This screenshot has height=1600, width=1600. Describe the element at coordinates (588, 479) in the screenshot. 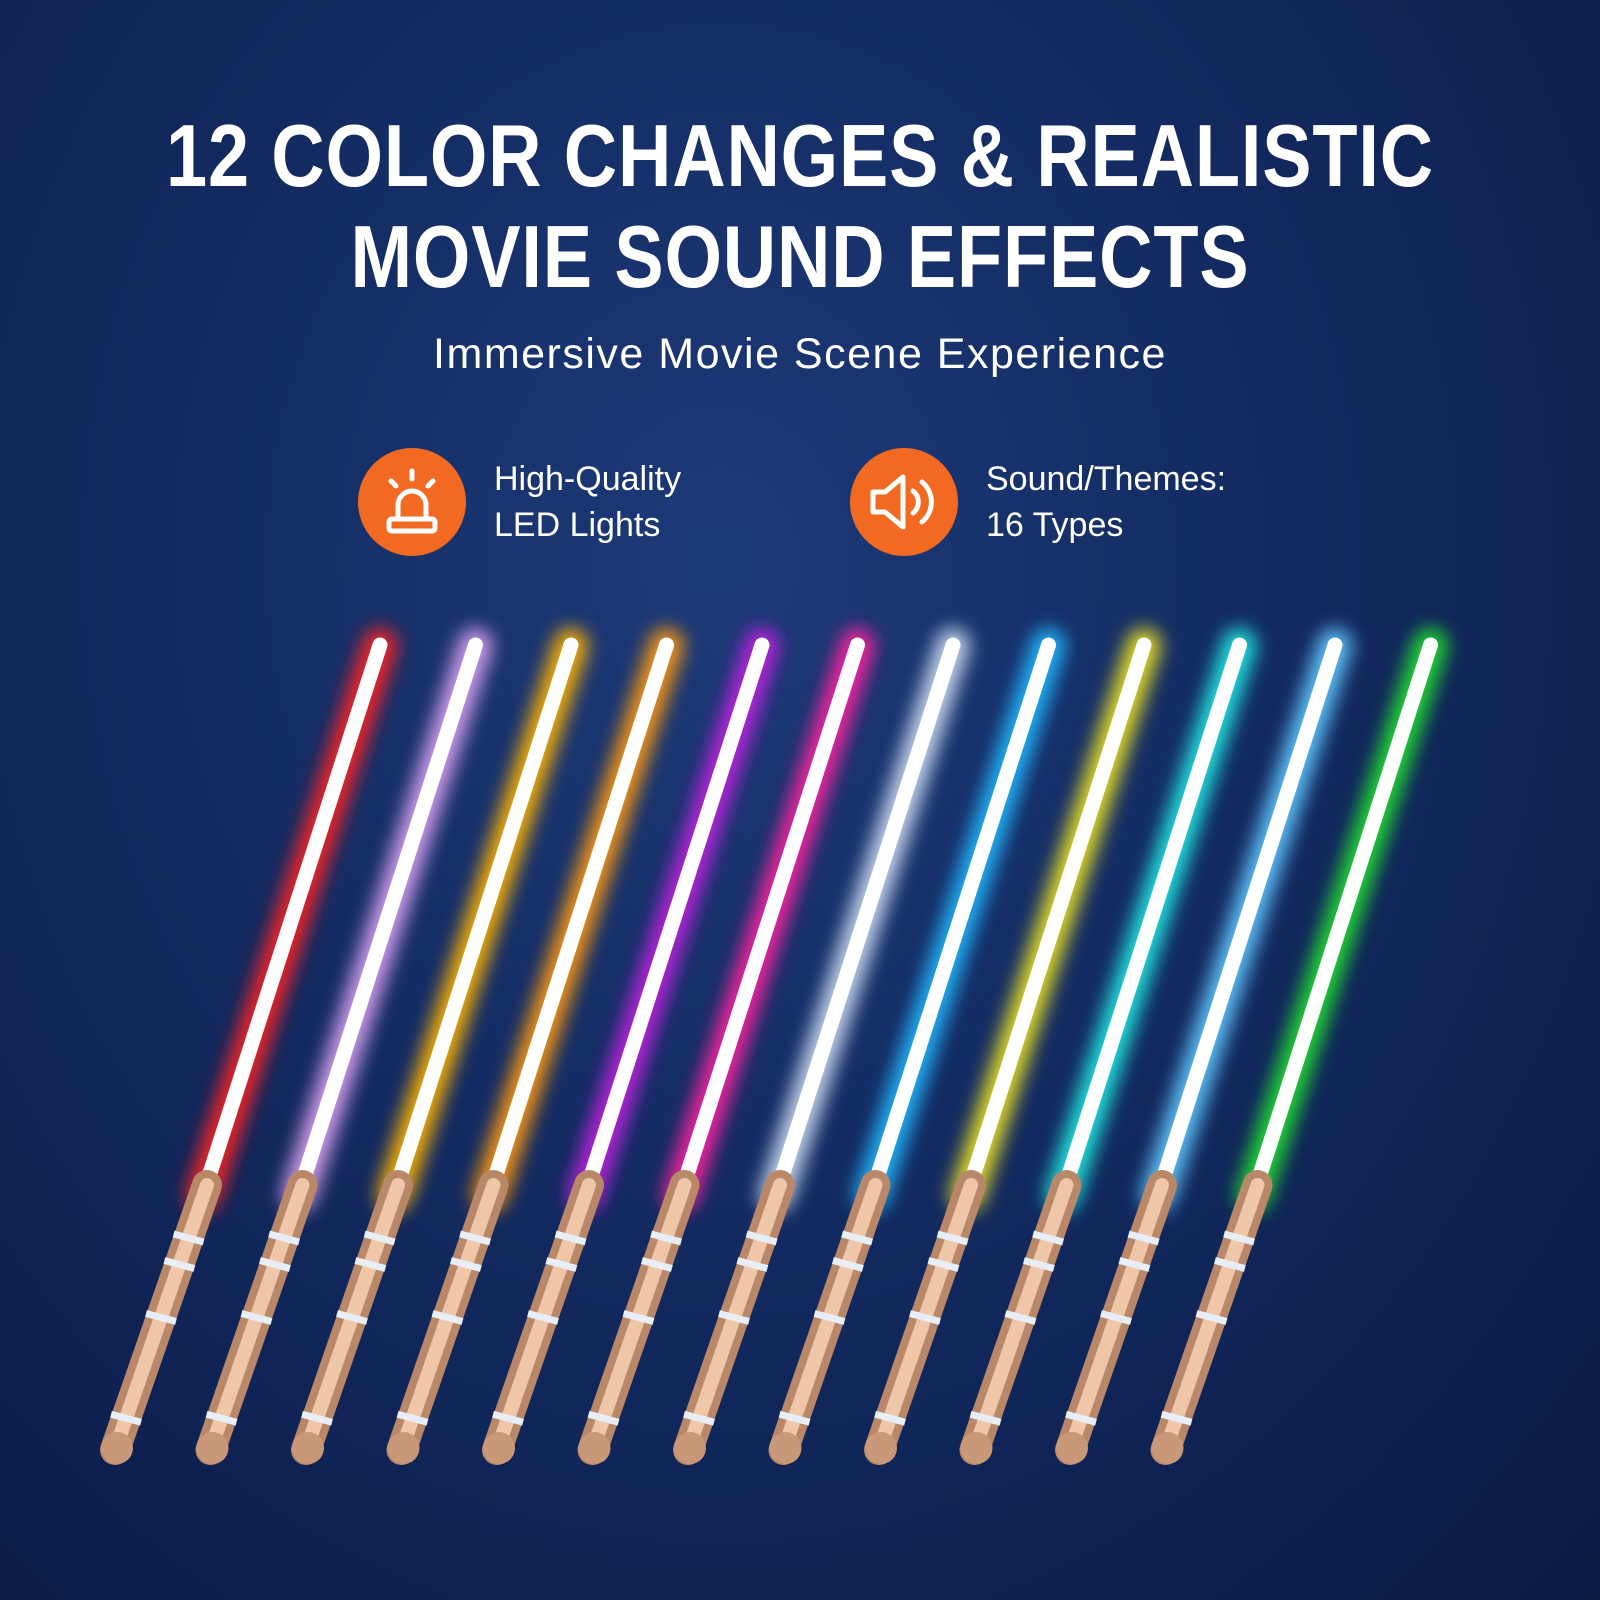

I see `feature-1-line-1: High-Quality` at that location.